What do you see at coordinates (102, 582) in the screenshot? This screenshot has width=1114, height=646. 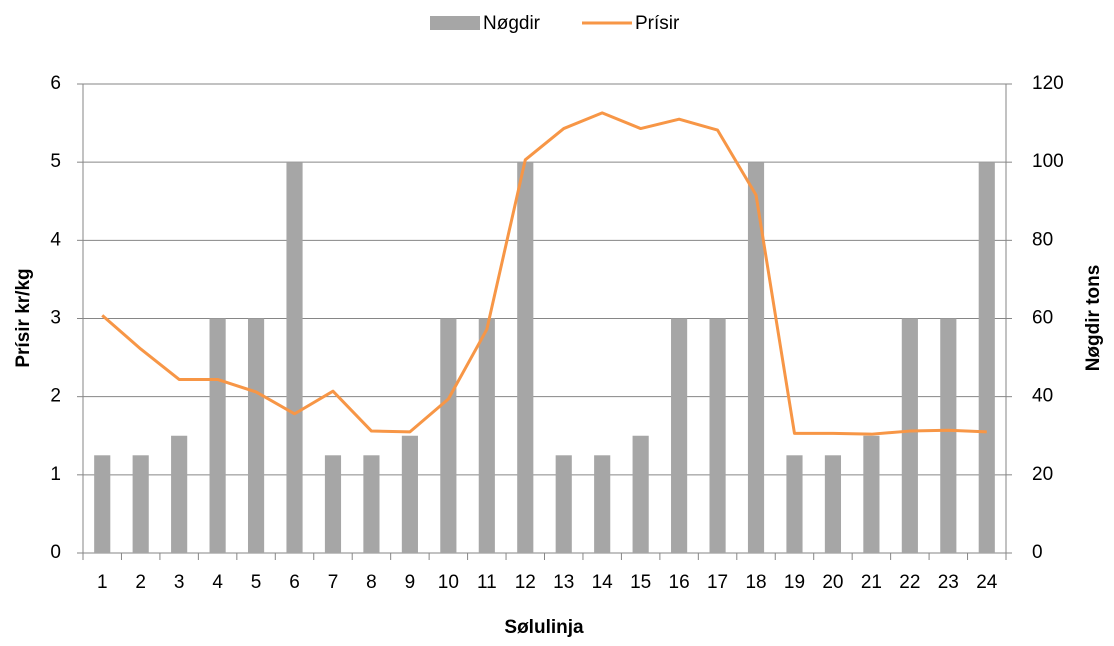 I see `x-tick-label: 1` at bounding box center [102, 582].